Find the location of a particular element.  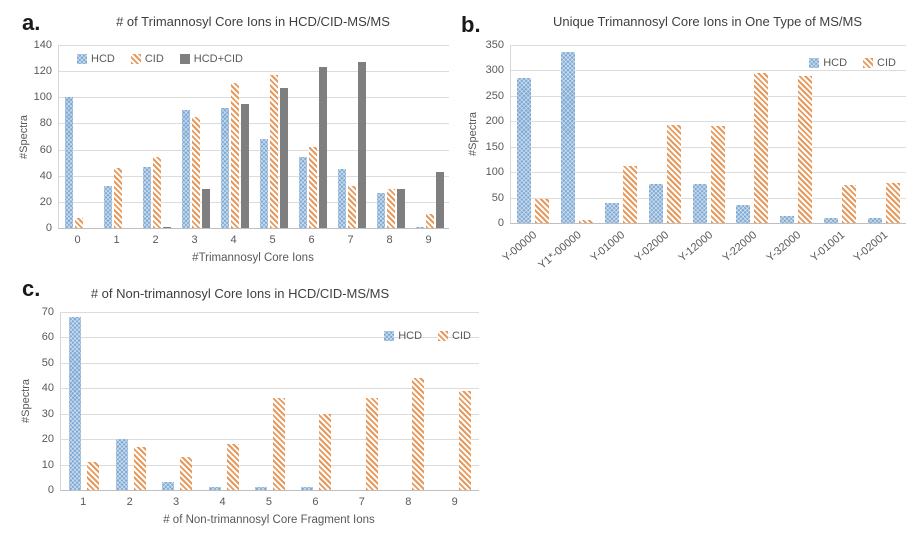

y-axis-tick: 30 is located at coordinates (47, 413).